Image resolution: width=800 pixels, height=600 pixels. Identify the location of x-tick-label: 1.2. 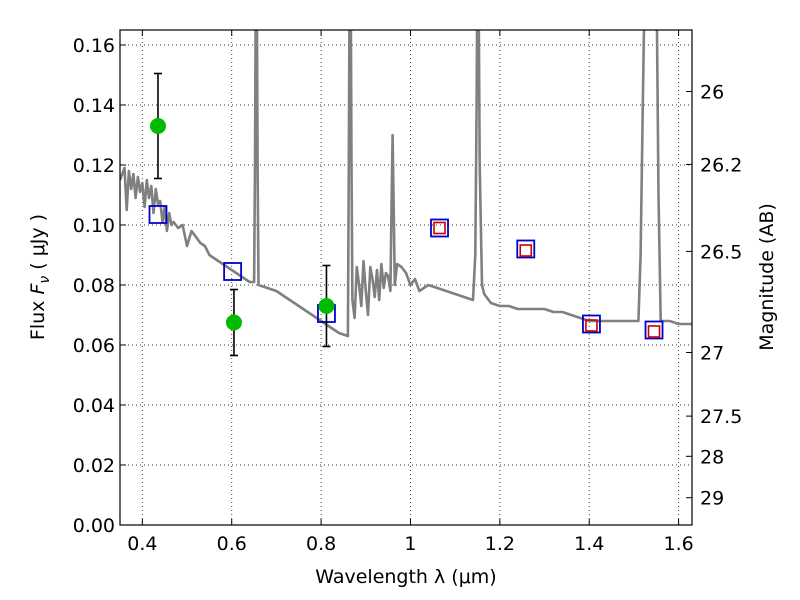
(500, 544).